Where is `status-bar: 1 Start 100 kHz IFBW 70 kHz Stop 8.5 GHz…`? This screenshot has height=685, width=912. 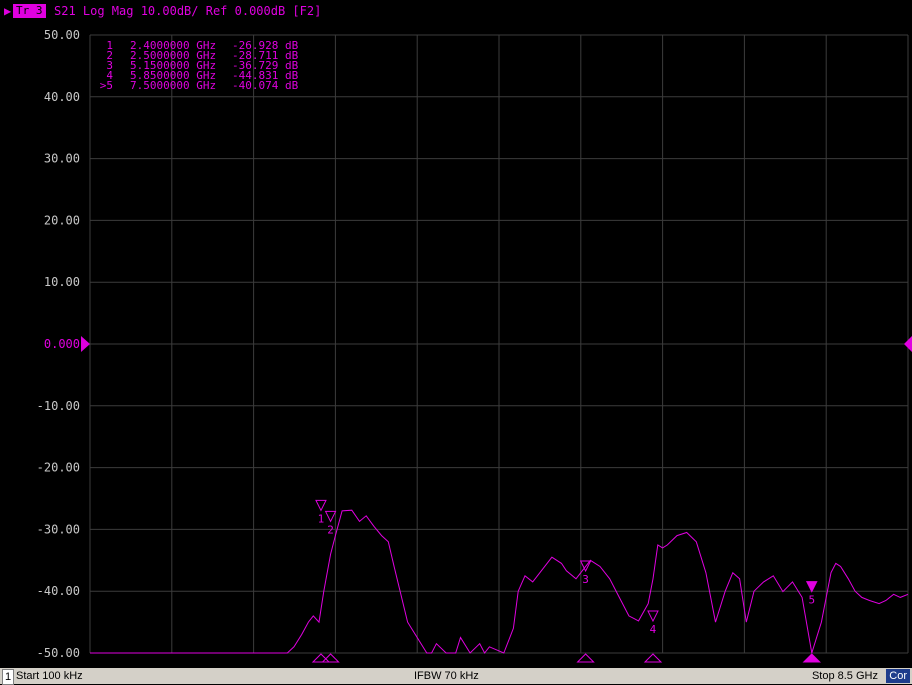 status-bar: 1 Start 100 kHz IFBW 70 kHz Stop 8.5 GHz… is located at coordinates (456, 676).